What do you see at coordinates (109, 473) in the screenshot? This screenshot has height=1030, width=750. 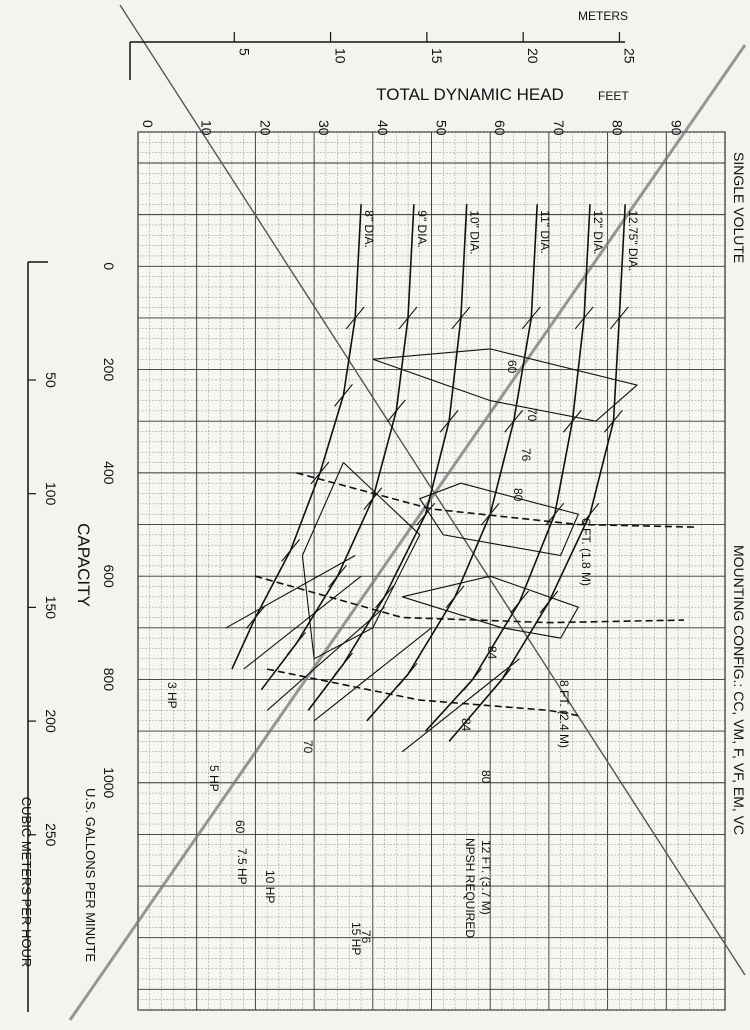 I see `gpm-tick-label: 400` at bounding box center [109, 473].